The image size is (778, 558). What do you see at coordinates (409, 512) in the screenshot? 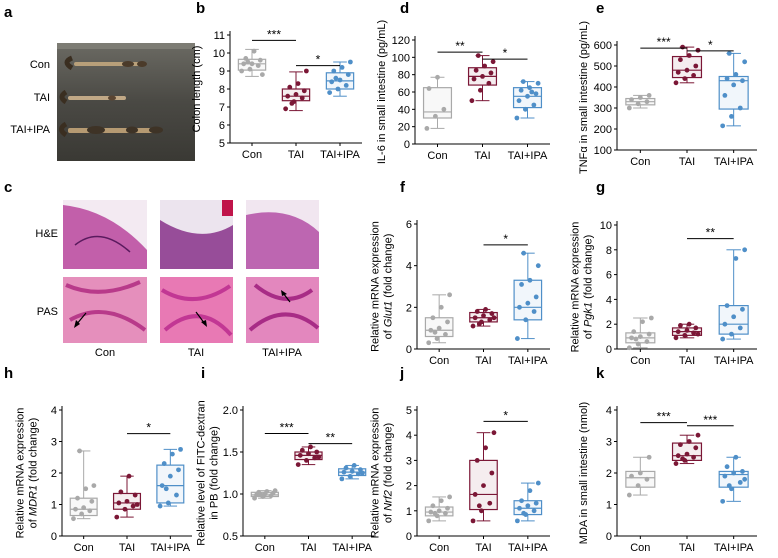
I see `y-tick-label: 1` at bounding box center [409, 512].